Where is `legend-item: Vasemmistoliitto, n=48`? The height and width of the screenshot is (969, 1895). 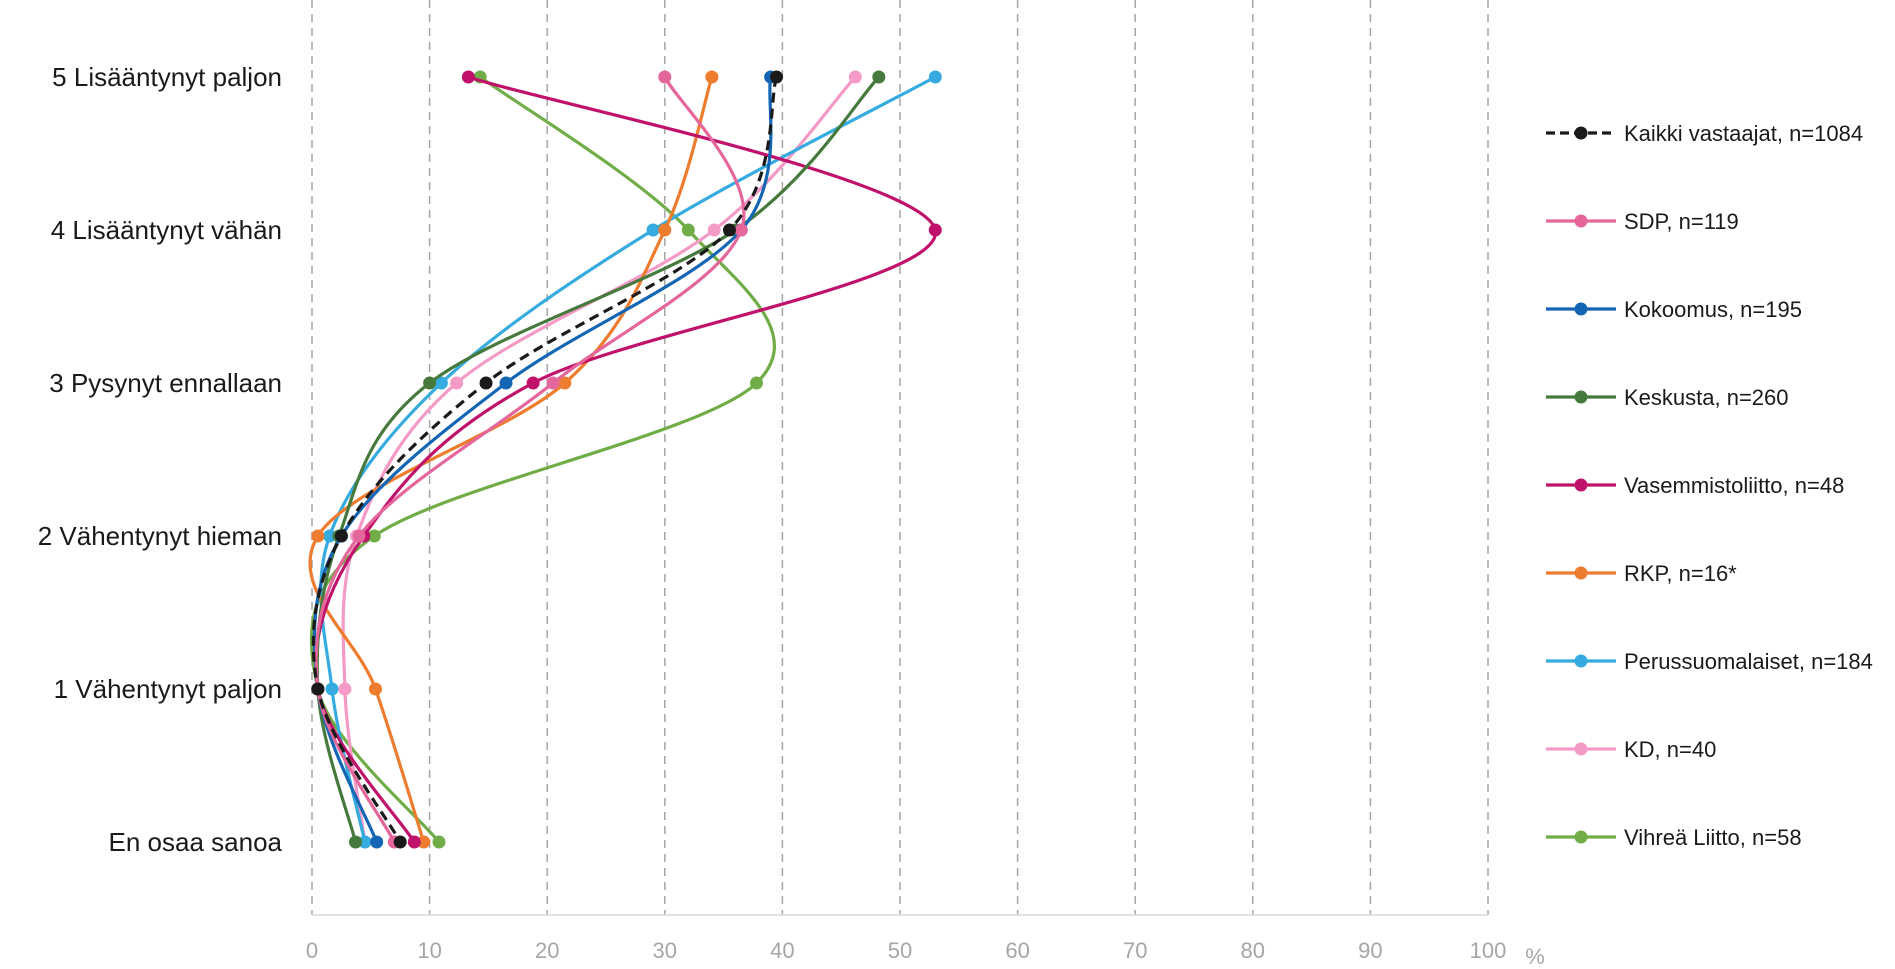
legend-item: Vasemmistoliitto, n=48 is located at coordinates (1695, 485).